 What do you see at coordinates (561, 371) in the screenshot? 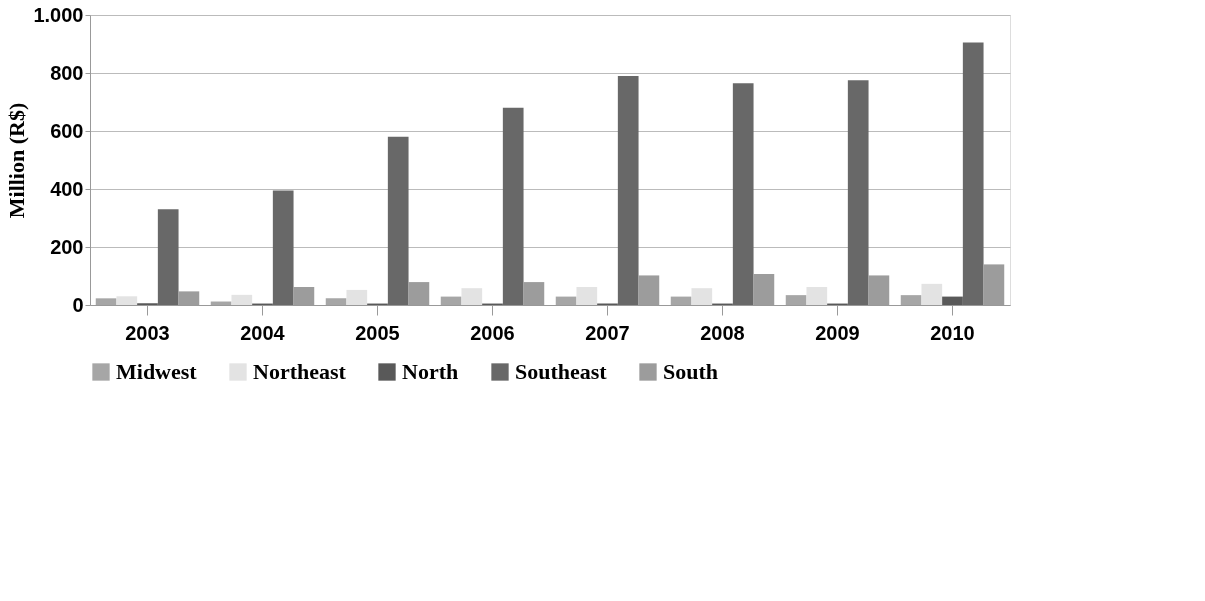
I see `legend-label: Southeast` at bounding box center [561, 371].